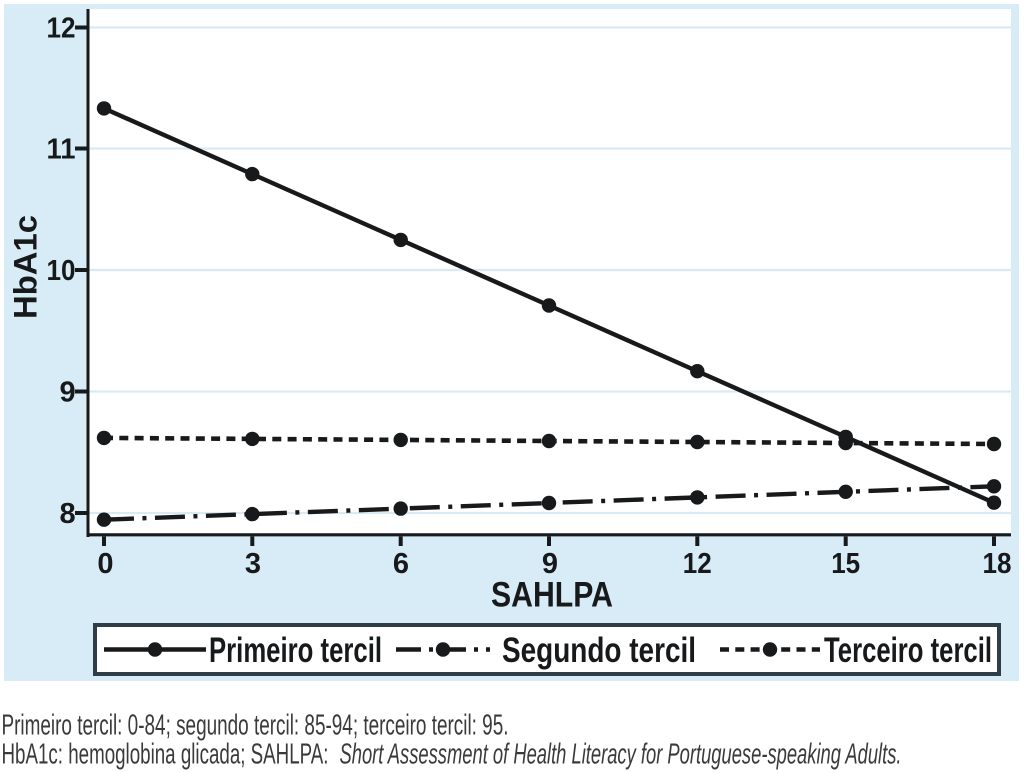 Image resolution: width=1024 pixels, height=773 pixels. What do you see at coordinates (845, 564) in the screenshot?
I see `svg-text: 15` at bounding box center [845, 564].